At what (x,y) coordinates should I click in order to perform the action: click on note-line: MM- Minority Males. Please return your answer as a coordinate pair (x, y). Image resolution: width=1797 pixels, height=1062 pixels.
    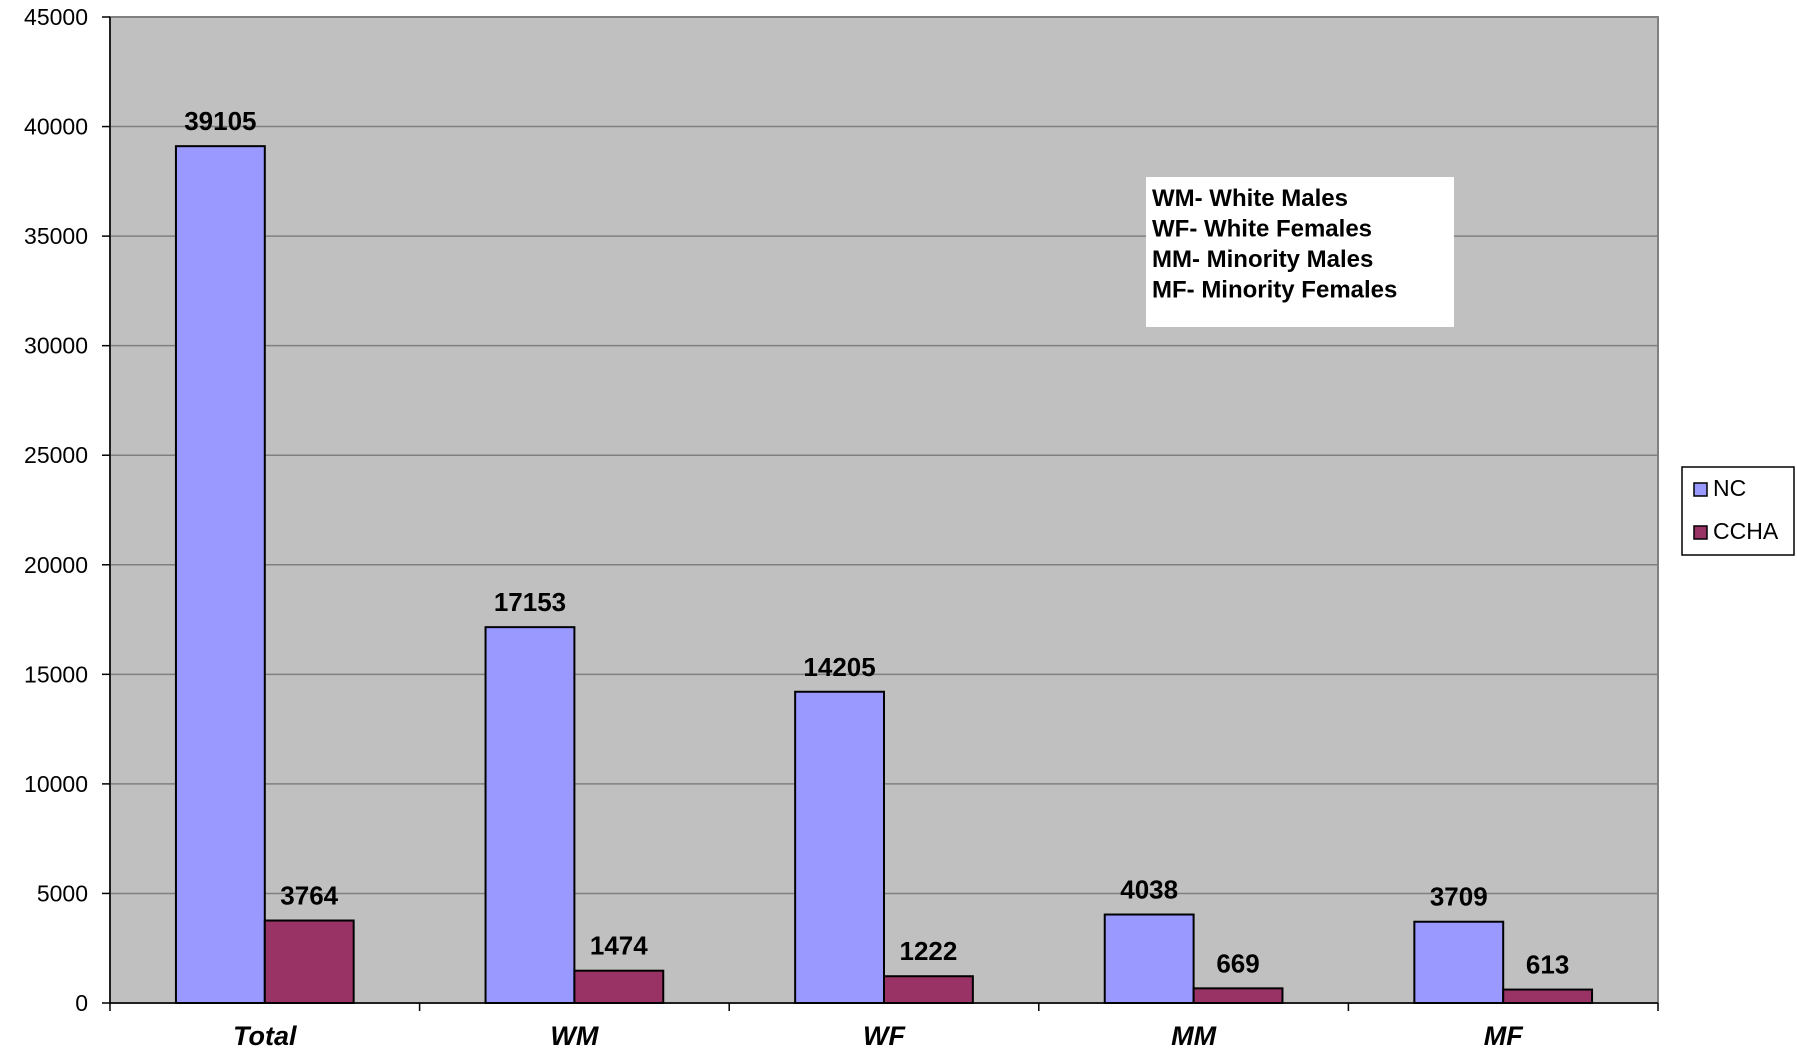
    Looking at the image, I should click on (1262, 259).